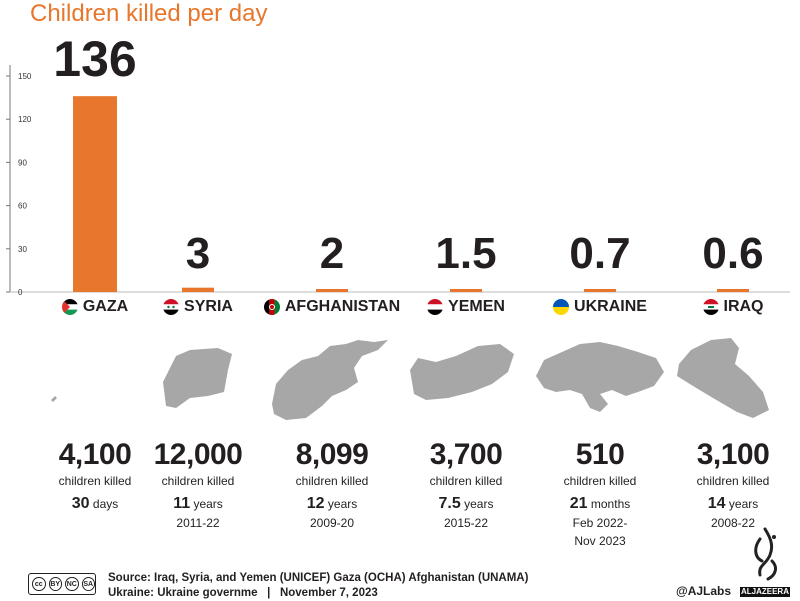  What do you see at coordinates (20, 292) in the screenshot?
I see `y-tick-label: 0` at bounding box center [20, 292].